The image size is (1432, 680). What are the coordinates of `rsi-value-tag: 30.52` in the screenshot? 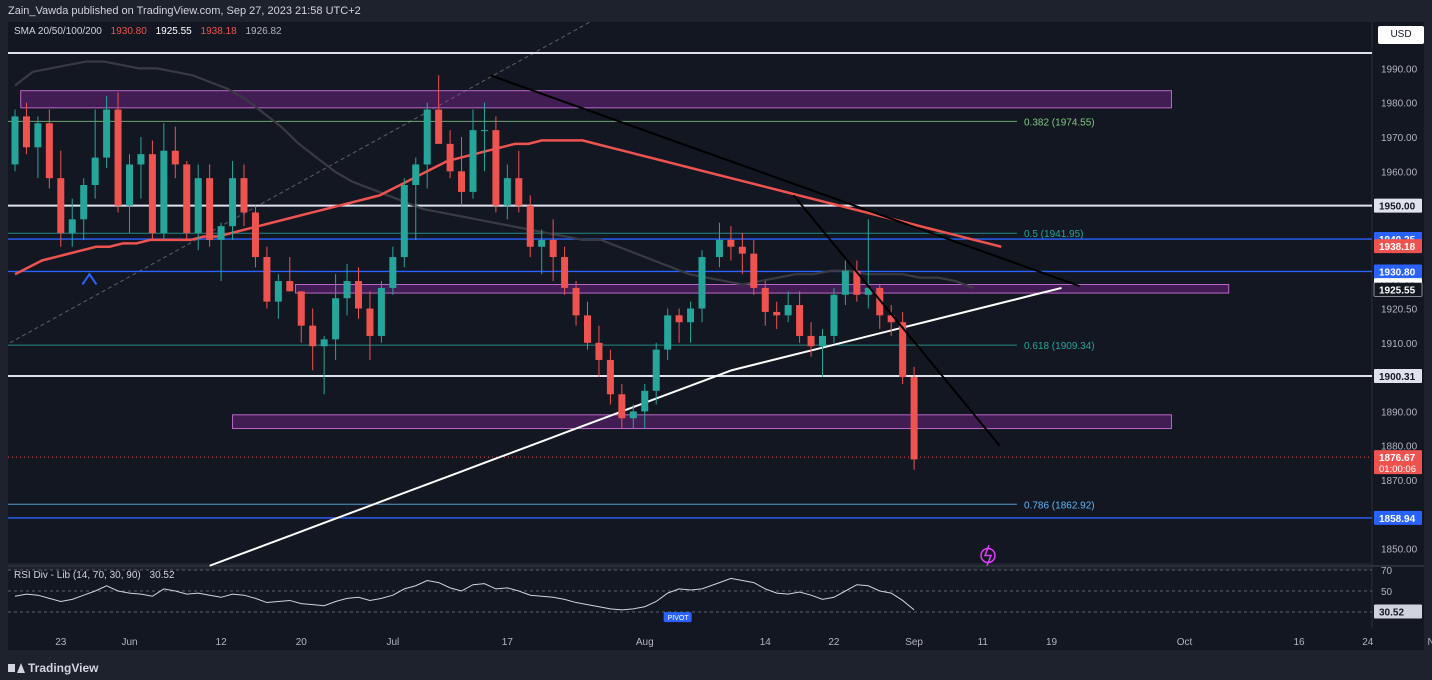 It's located at (1391, 612).